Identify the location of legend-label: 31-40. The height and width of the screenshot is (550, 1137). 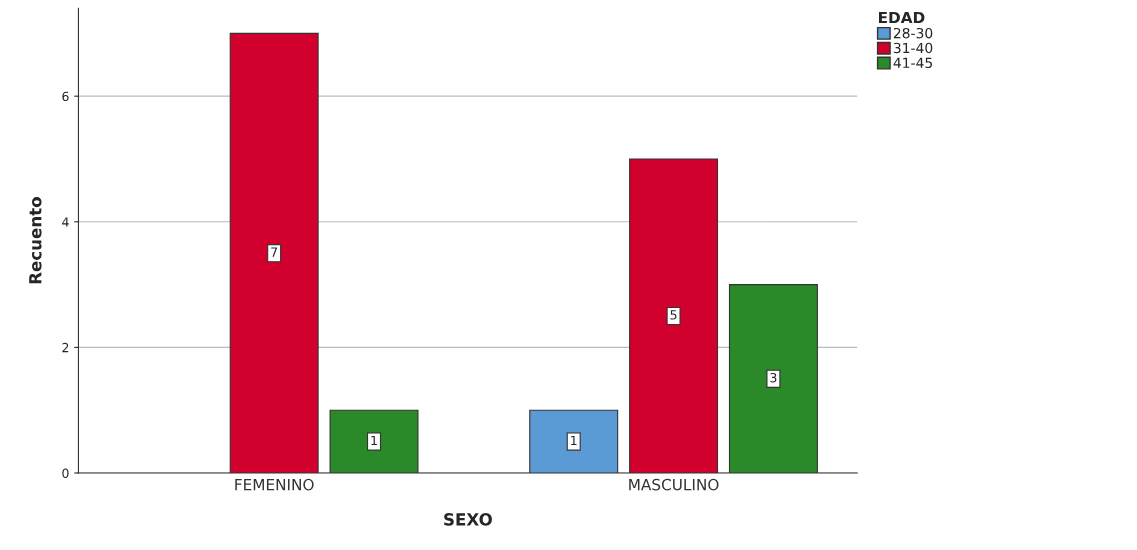
(913, 48).